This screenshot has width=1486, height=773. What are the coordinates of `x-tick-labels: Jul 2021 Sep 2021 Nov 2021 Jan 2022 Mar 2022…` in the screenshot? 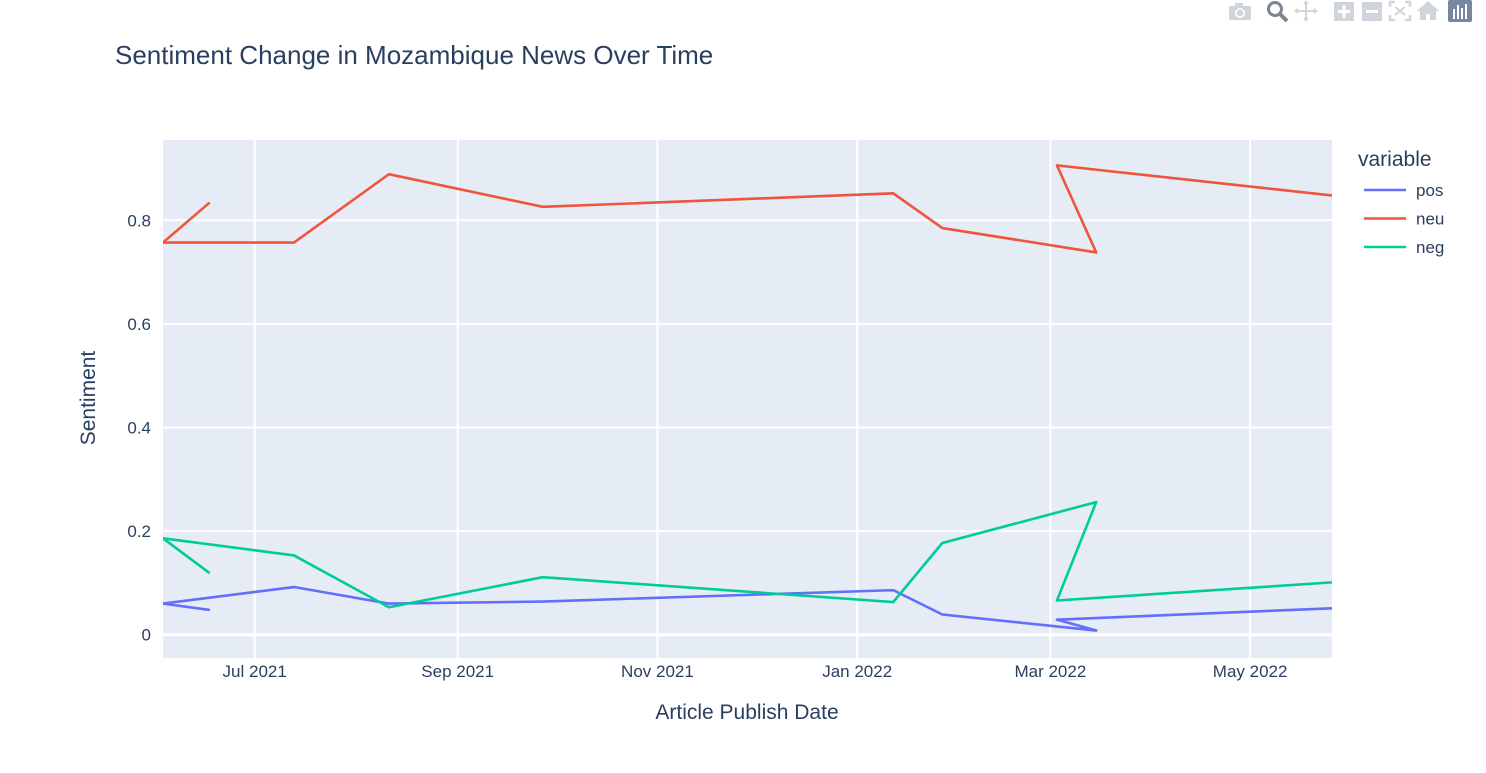 It's located at (755, 671).